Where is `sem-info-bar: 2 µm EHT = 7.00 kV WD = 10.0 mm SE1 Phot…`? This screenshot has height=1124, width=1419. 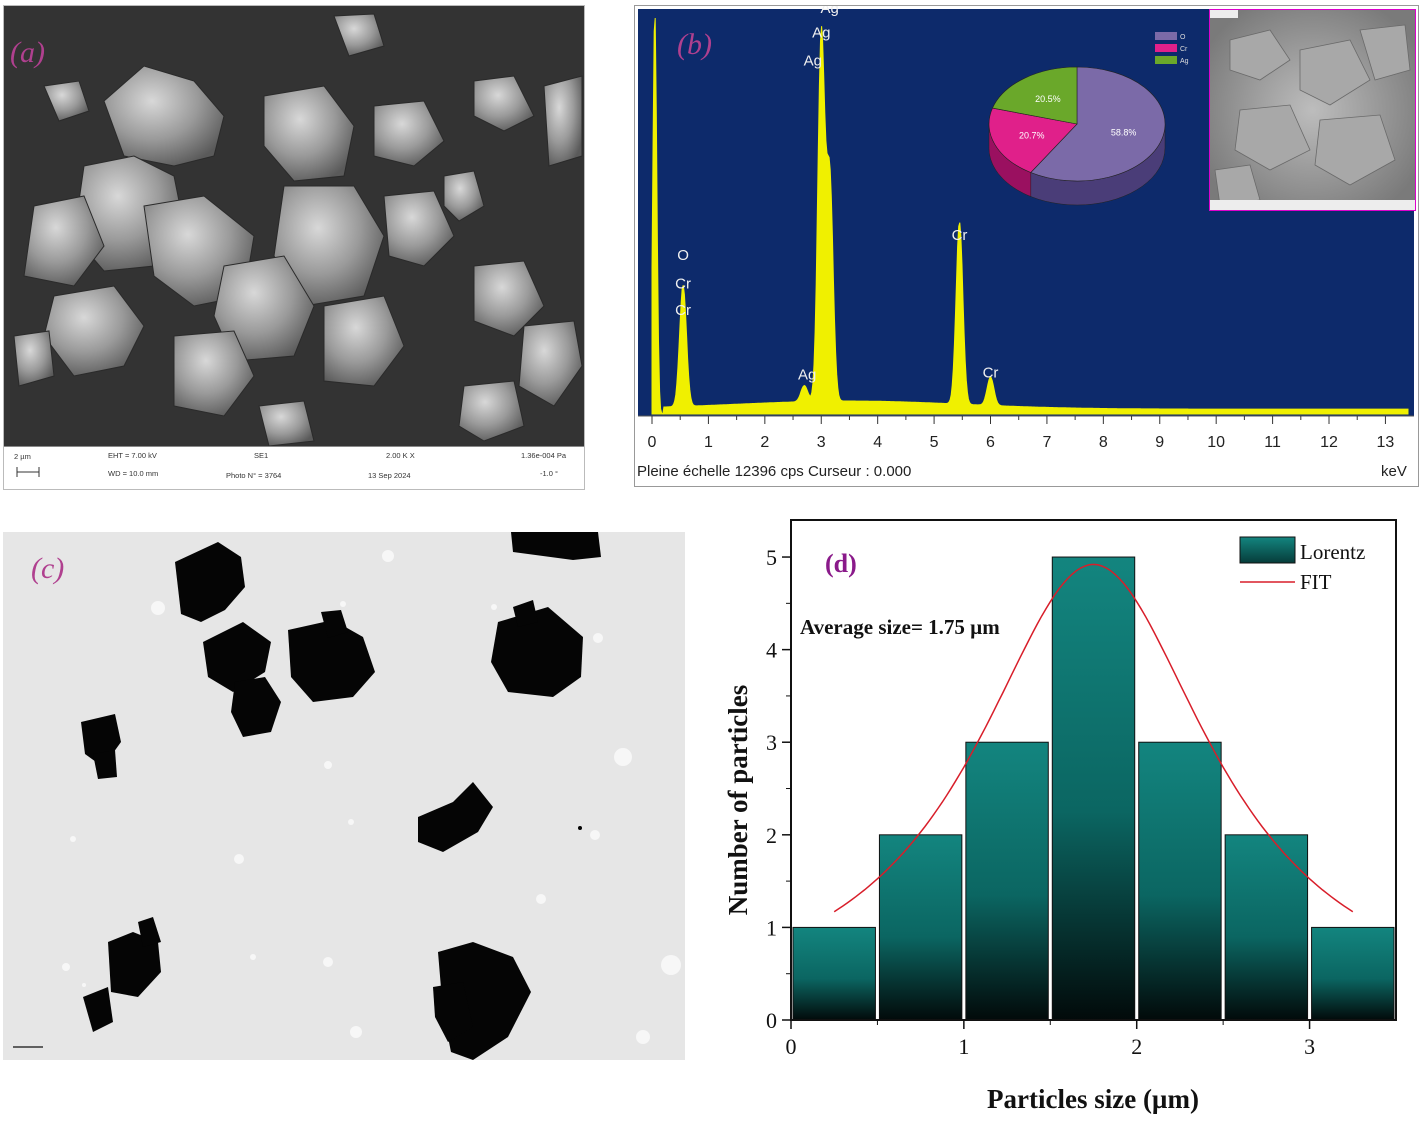 sem-info-bar: 2 µm EHT = 7.00 kV WD = 10.0 mm SE1 Phot… is located at coordinates (294, 467).